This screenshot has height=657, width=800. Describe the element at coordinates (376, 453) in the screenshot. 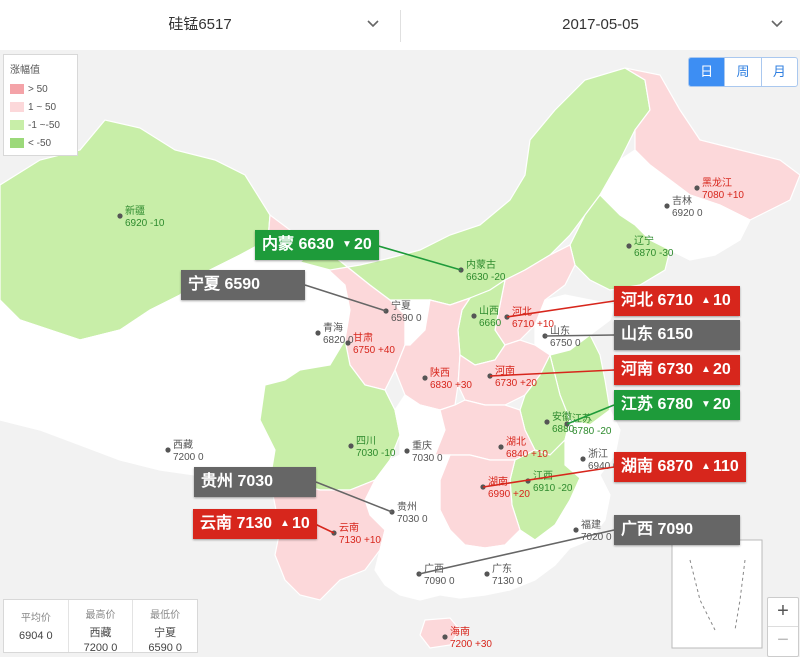

I see `province-value: 7030 -10` at that location.